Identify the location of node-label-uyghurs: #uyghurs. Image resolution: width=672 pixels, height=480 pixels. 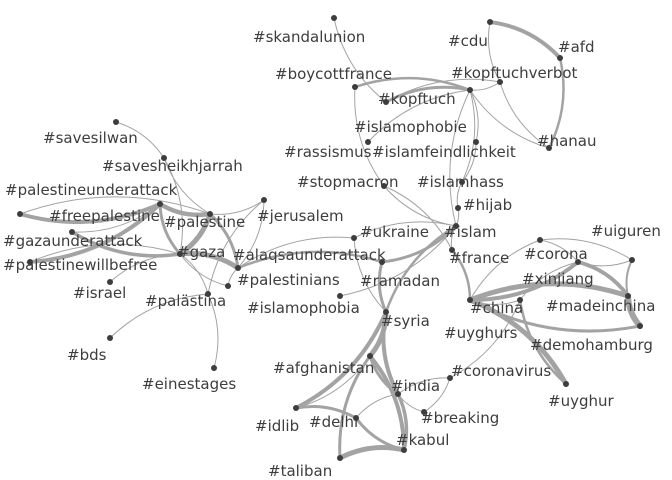
(481, 333).